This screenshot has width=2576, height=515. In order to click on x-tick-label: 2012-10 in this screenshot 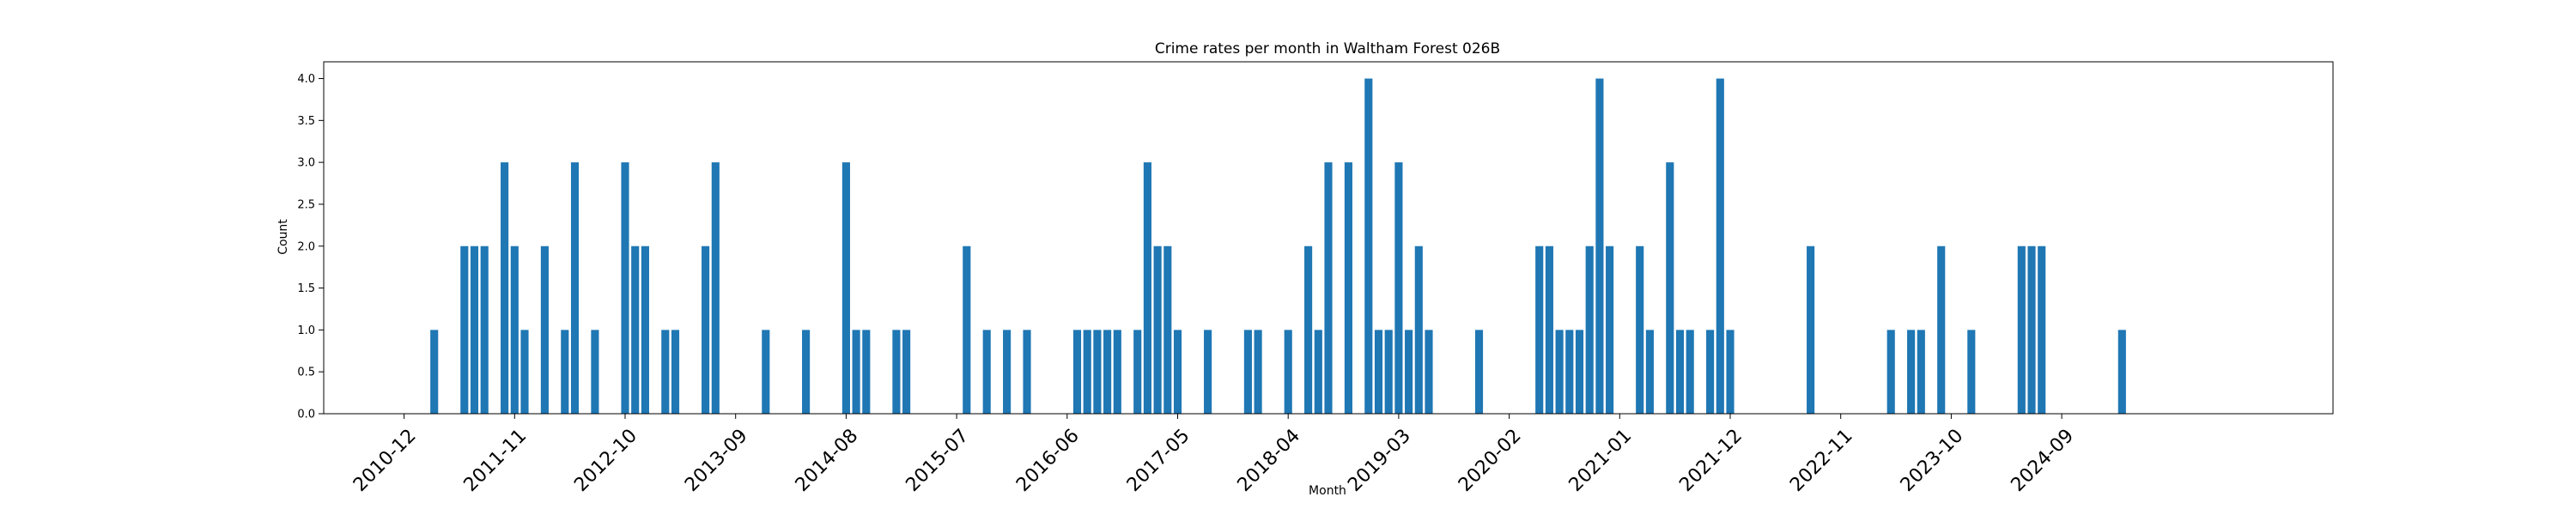, I will do `click(605, 460)`.